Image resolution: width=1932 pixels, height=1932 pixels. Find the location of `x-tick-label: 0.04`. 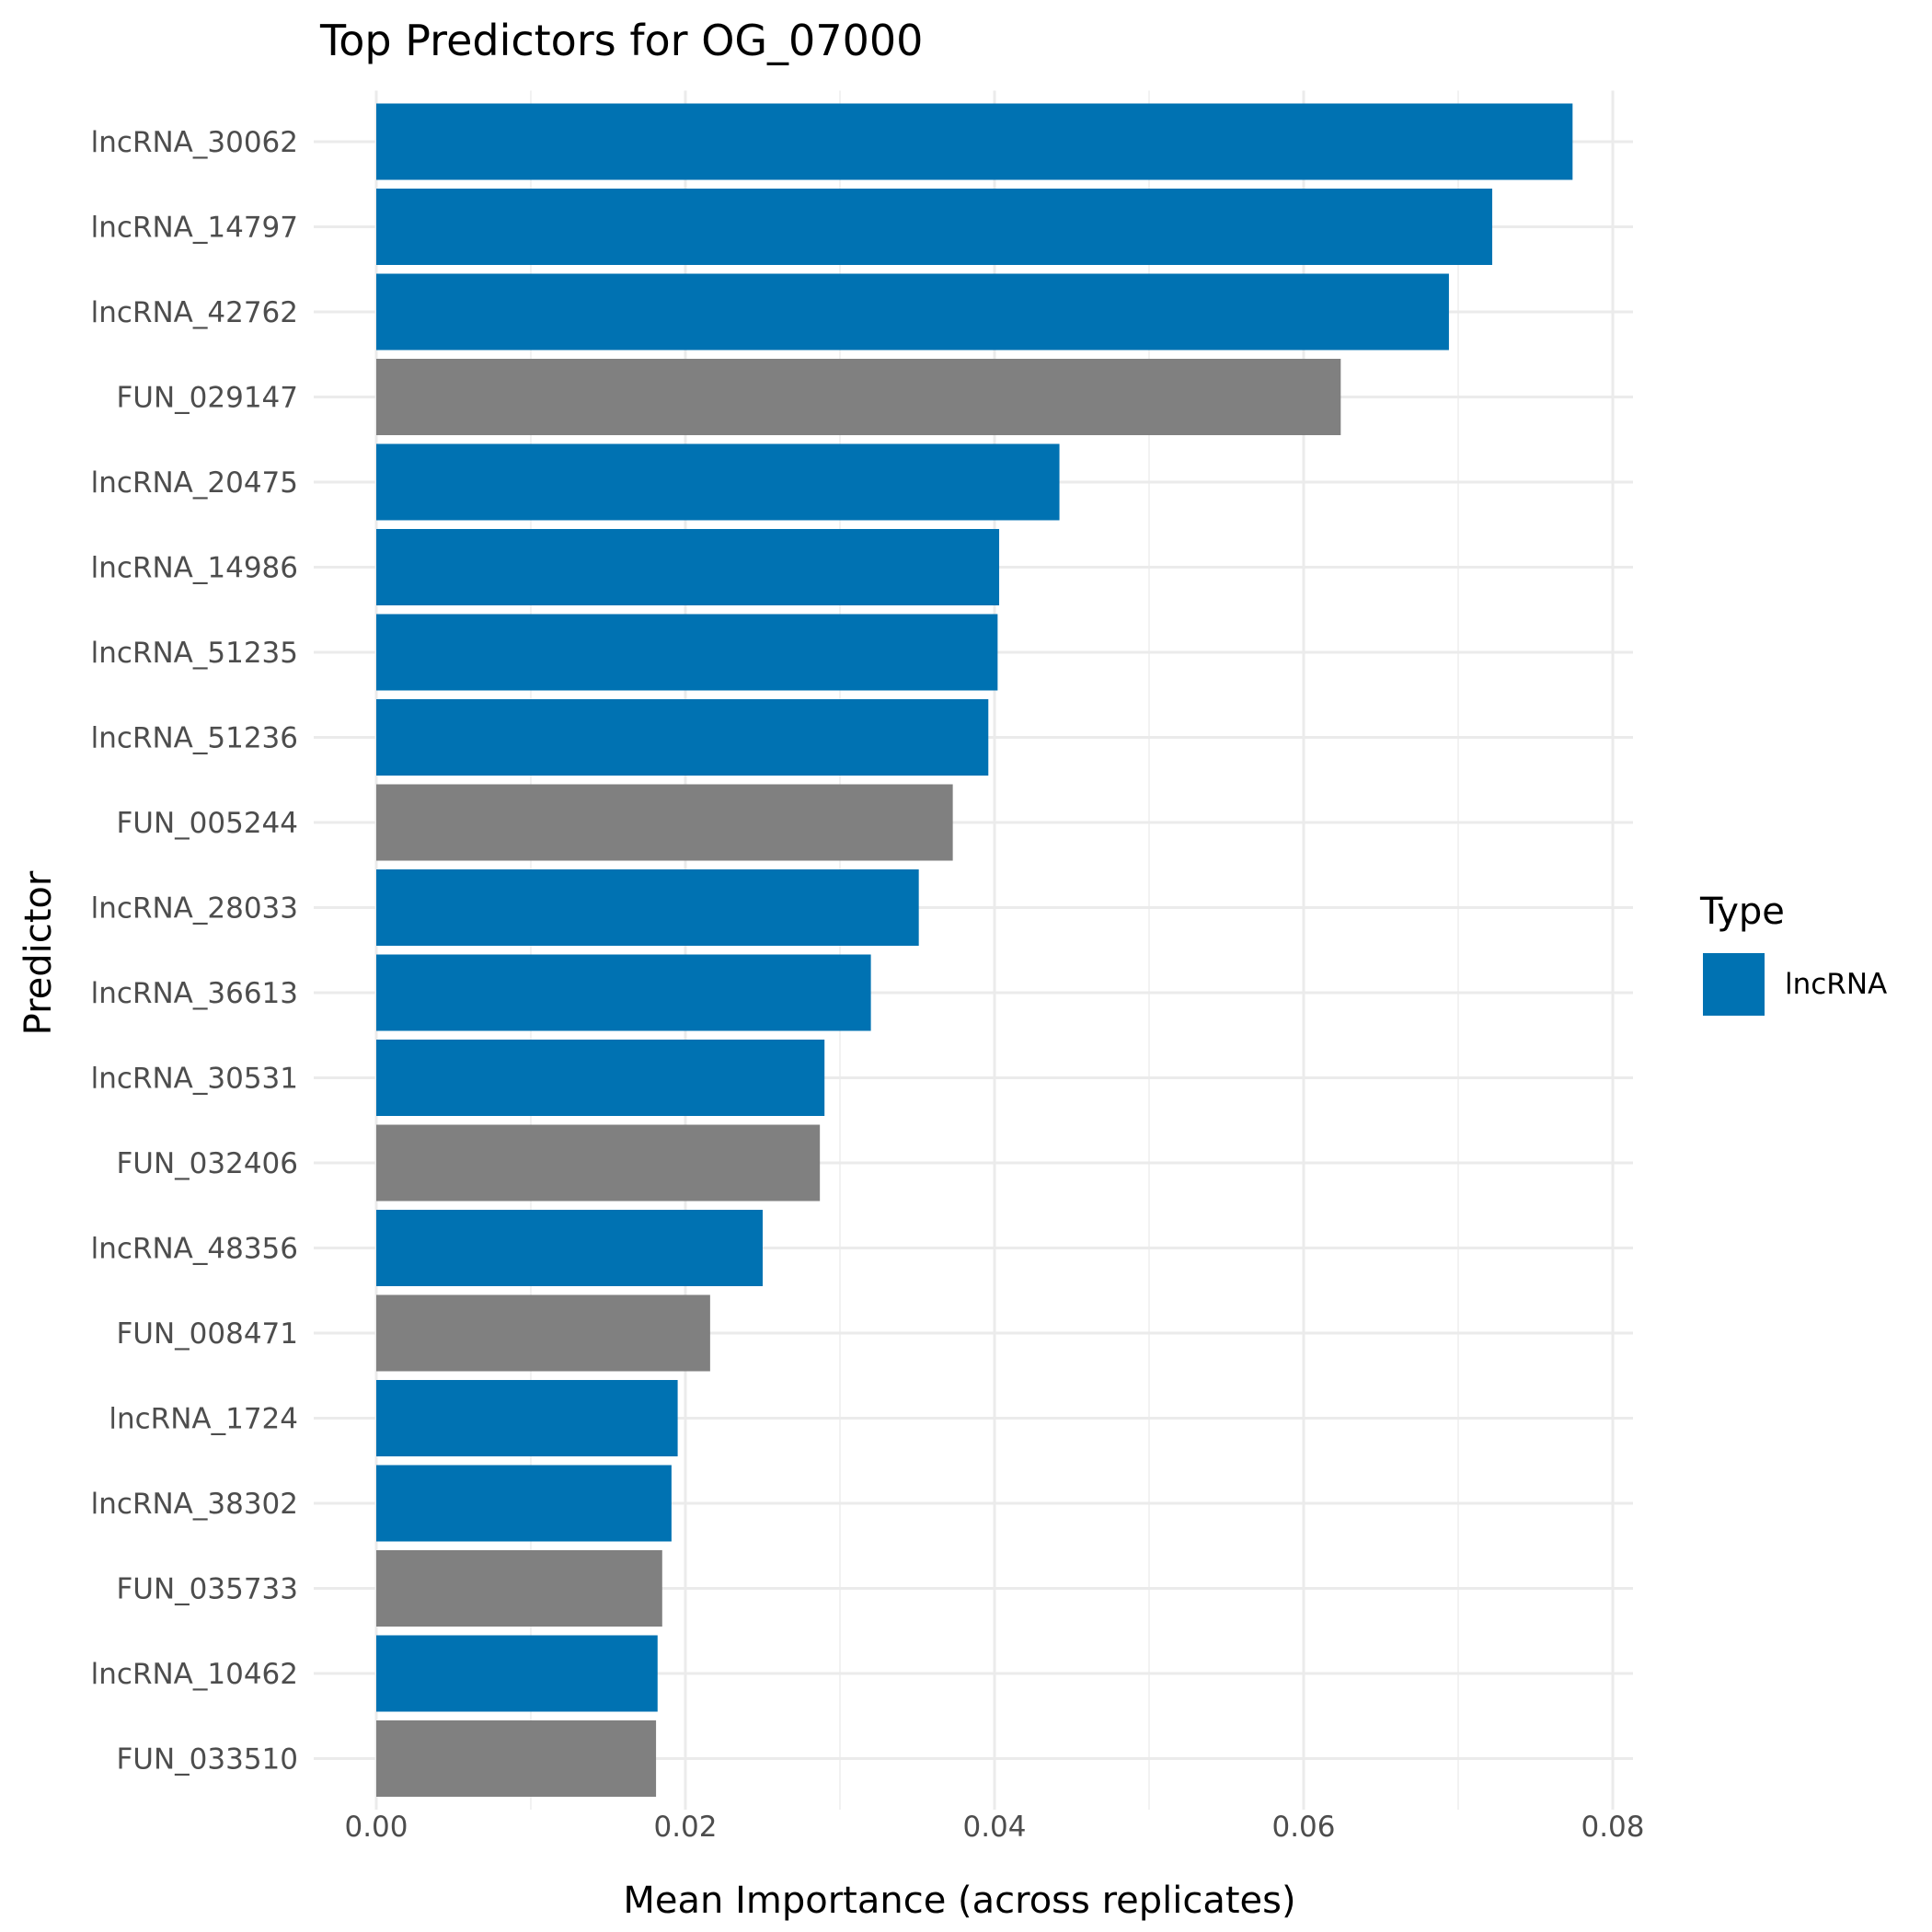

x-tick-label: 0.04 is located at coordinates (994, 1827).